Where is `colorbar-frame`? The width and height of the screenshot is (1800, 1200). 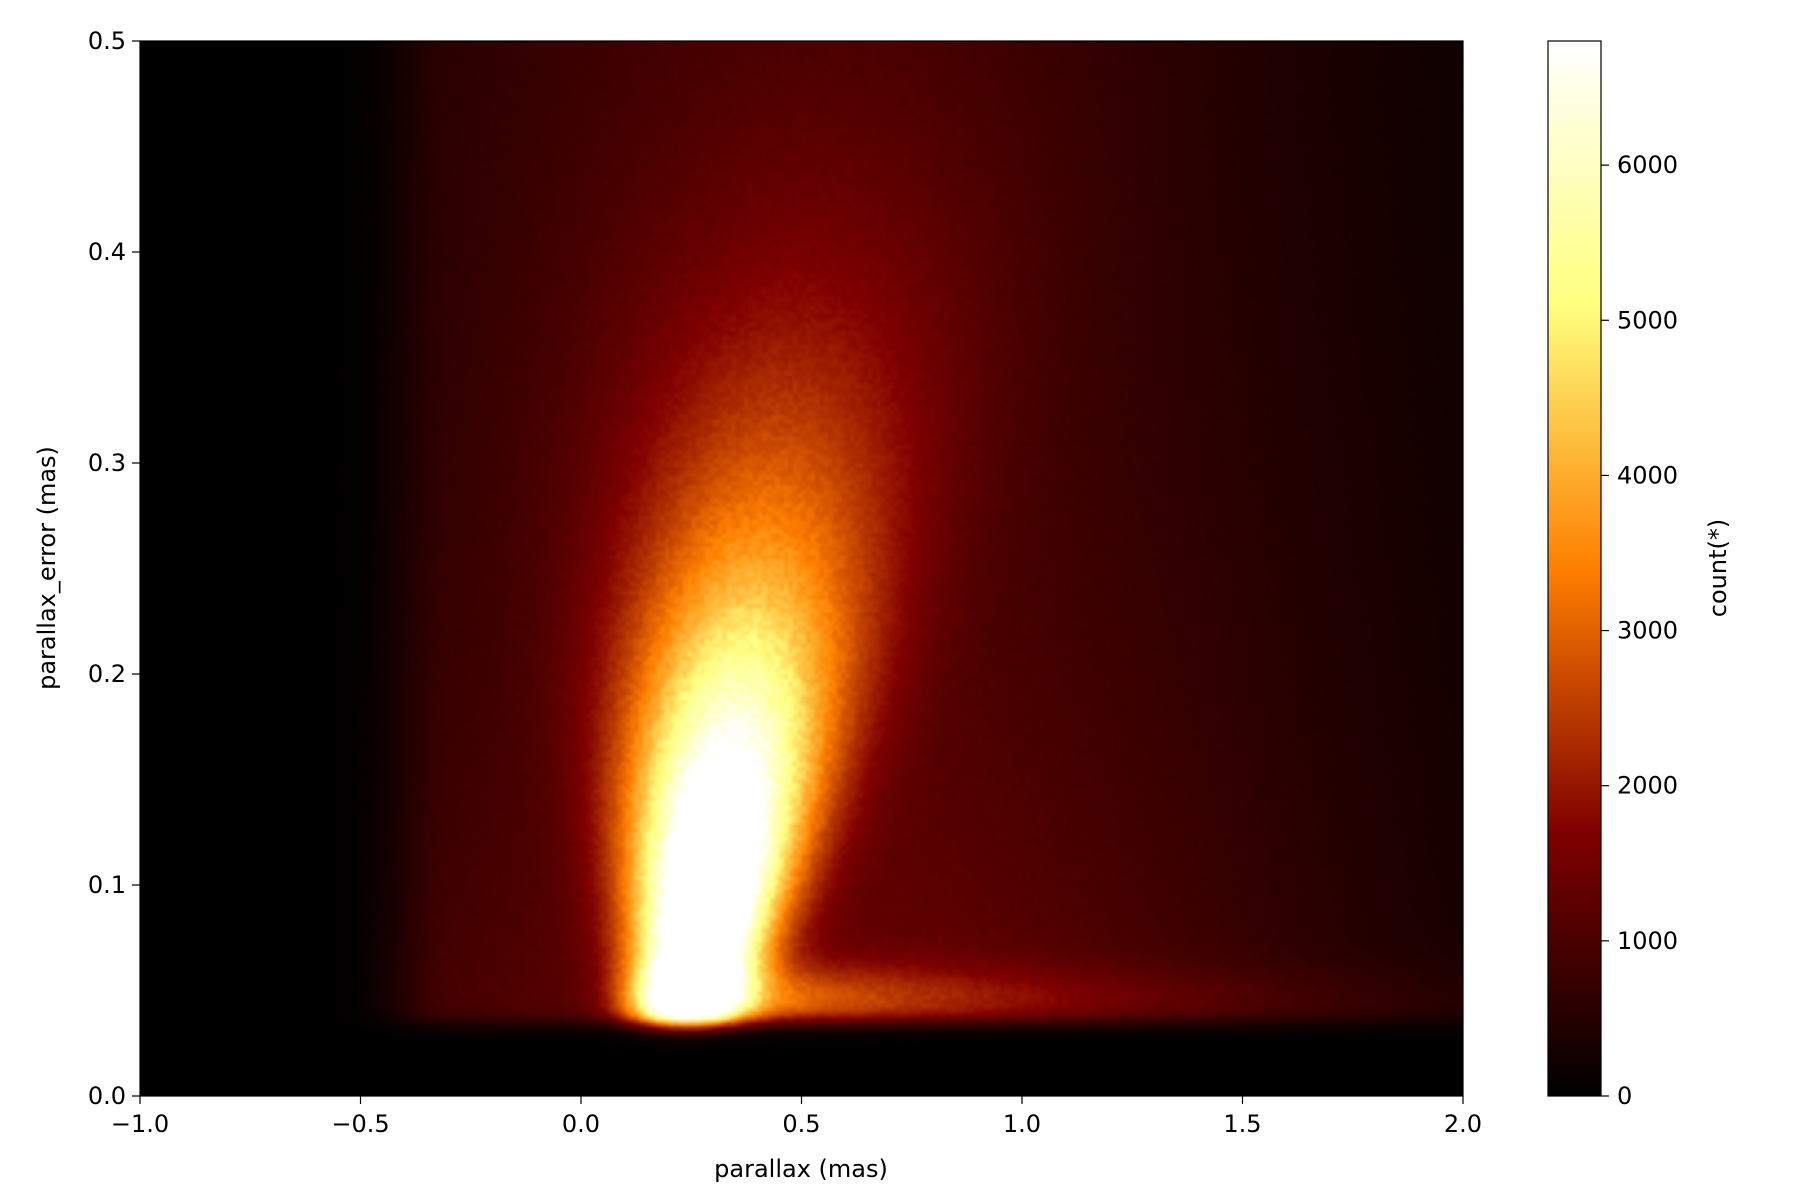 colorbar-frame is located at coordinates (1574, 568).